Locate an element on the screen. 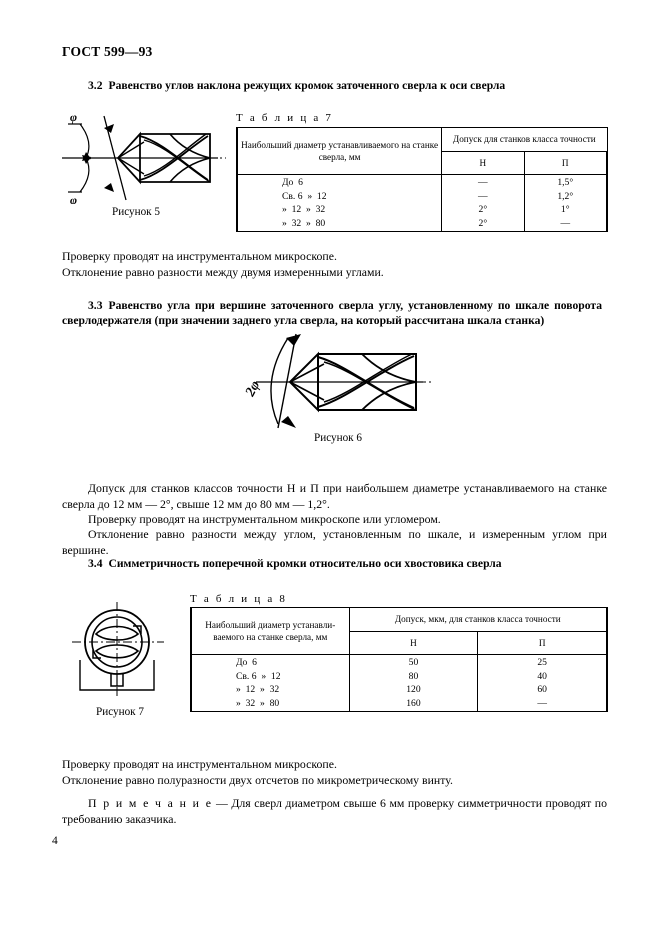  page-number: 4 is located at coordinates (55, 841).